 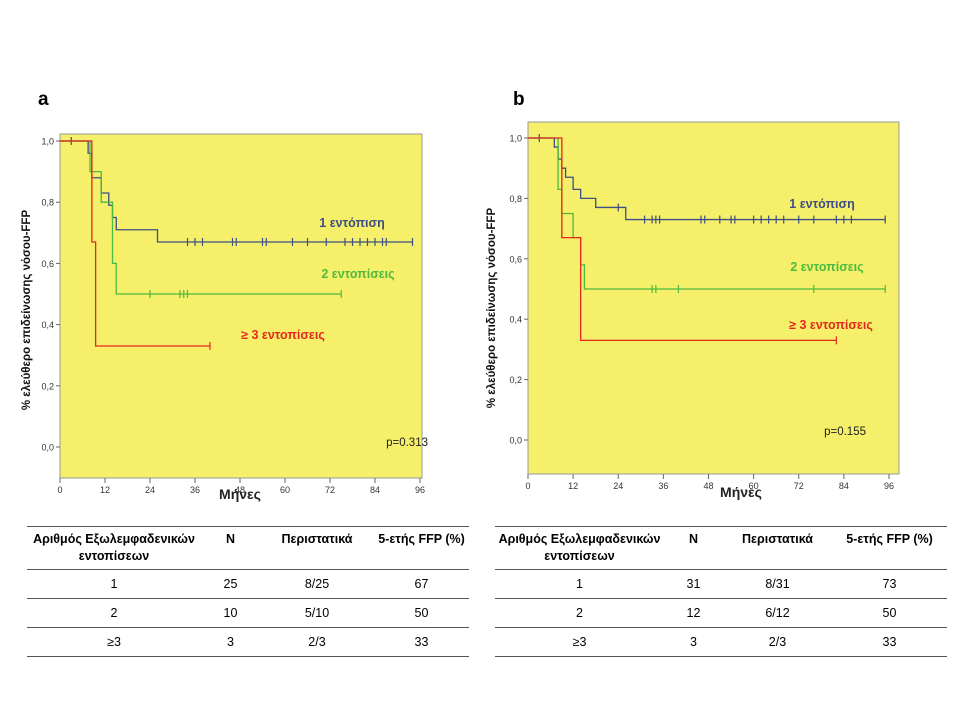 I want to click on table-b-header-n: N, so click(x=693, y=548).